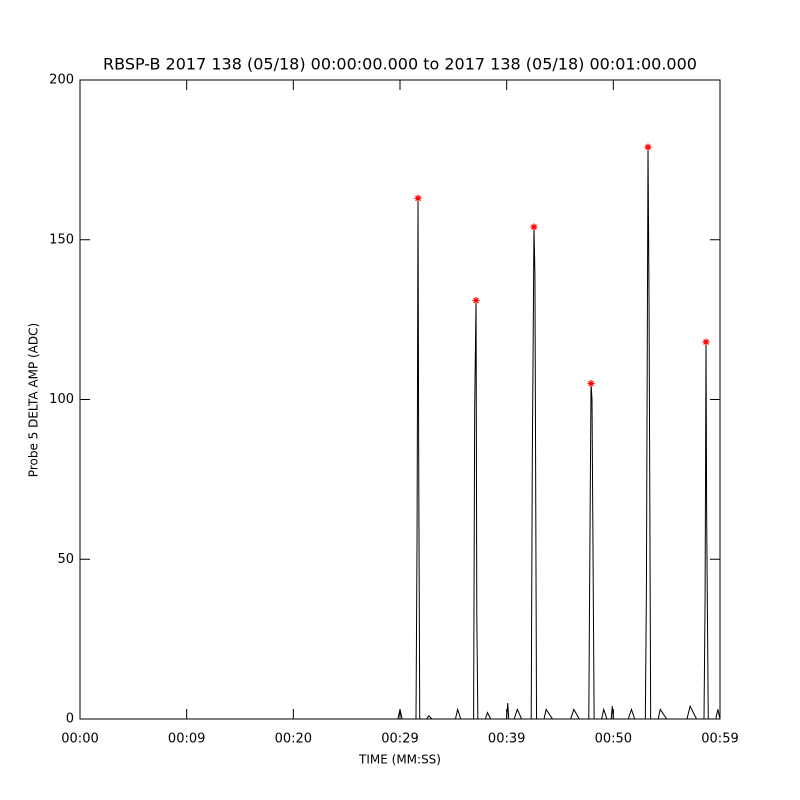 The height and width of the screenshot is (800, 800). Describe the element at coordinates (293, 739) in the screenshot. I see `x-tick-label: 00:20` at that location.